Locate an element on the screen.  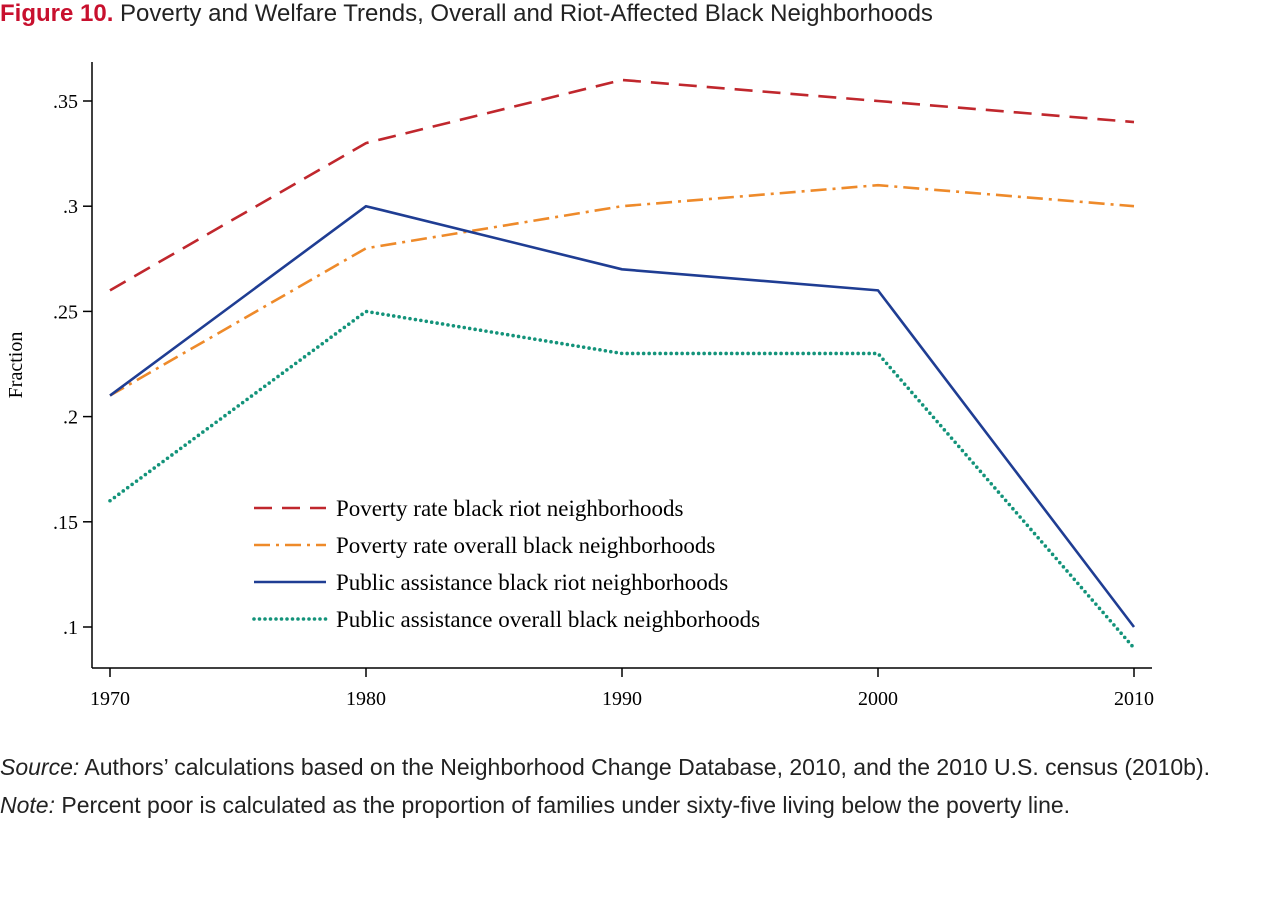
x-tick-label: 1990 is located at coordinates (622, 699).